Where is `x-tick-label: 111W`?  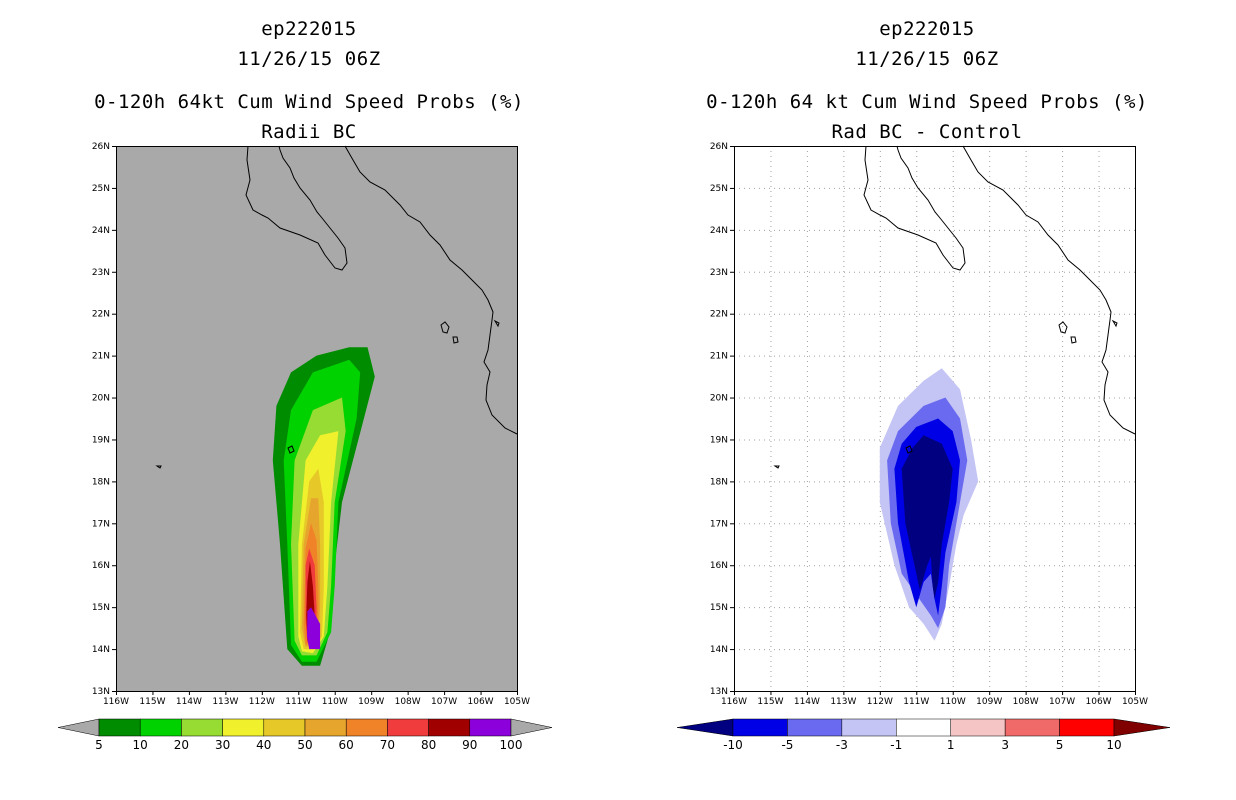
x-tick-label: 111W is located at coordinates (298, 702).